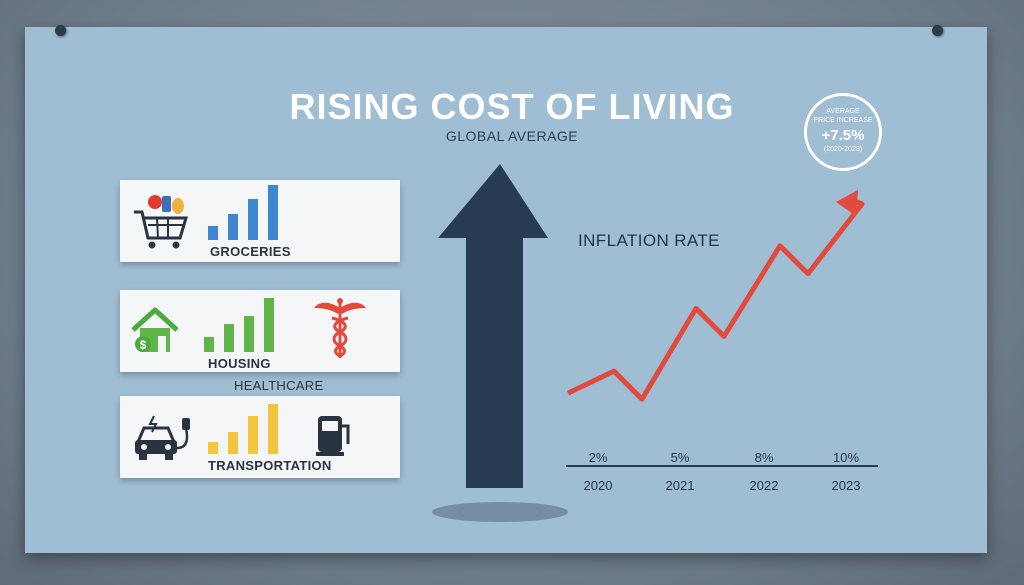 This screenshot has width=1024, height=585. I want to click on groceries-card: GROCERIES, so click(260, 221).